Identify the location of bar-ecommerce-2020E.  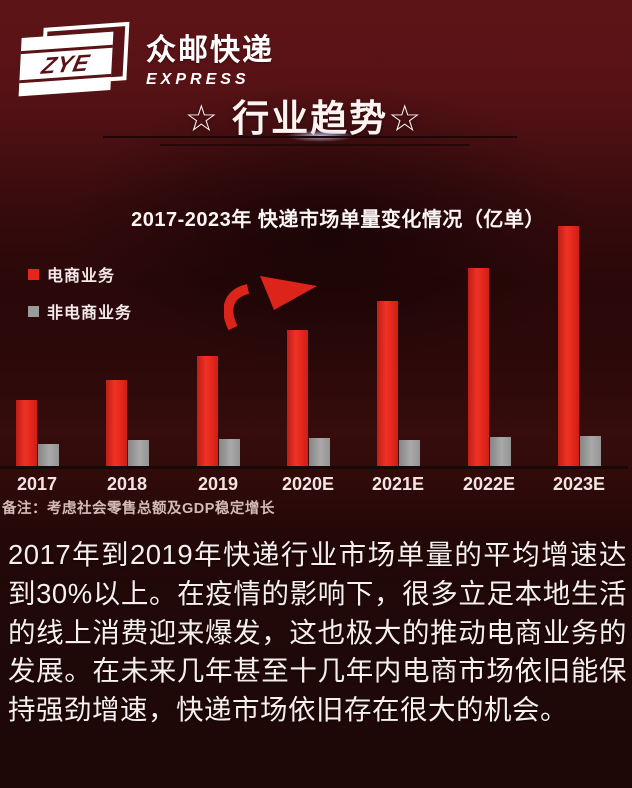
(297, 398).